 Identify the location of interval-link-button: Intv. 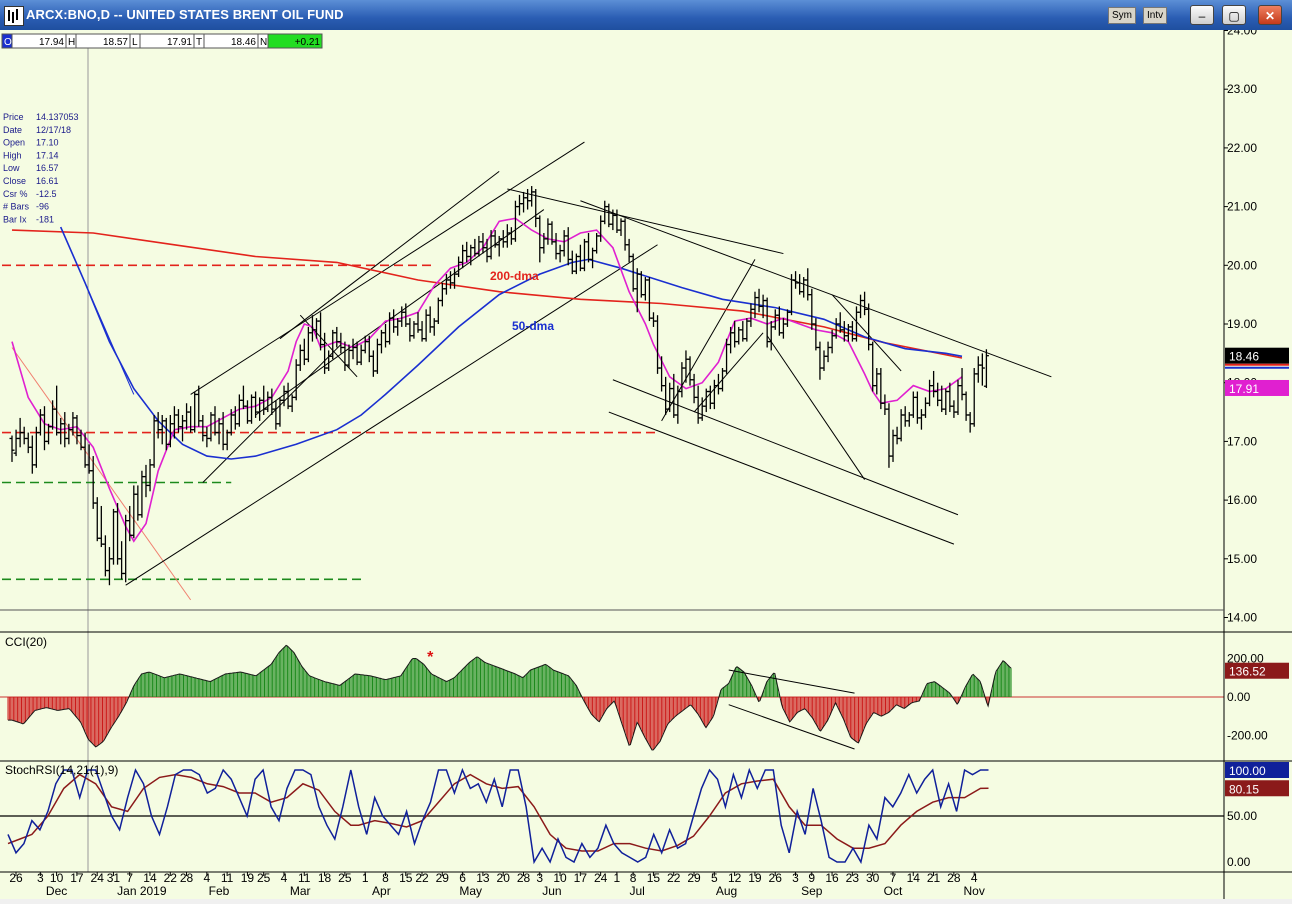
(1155, 15).